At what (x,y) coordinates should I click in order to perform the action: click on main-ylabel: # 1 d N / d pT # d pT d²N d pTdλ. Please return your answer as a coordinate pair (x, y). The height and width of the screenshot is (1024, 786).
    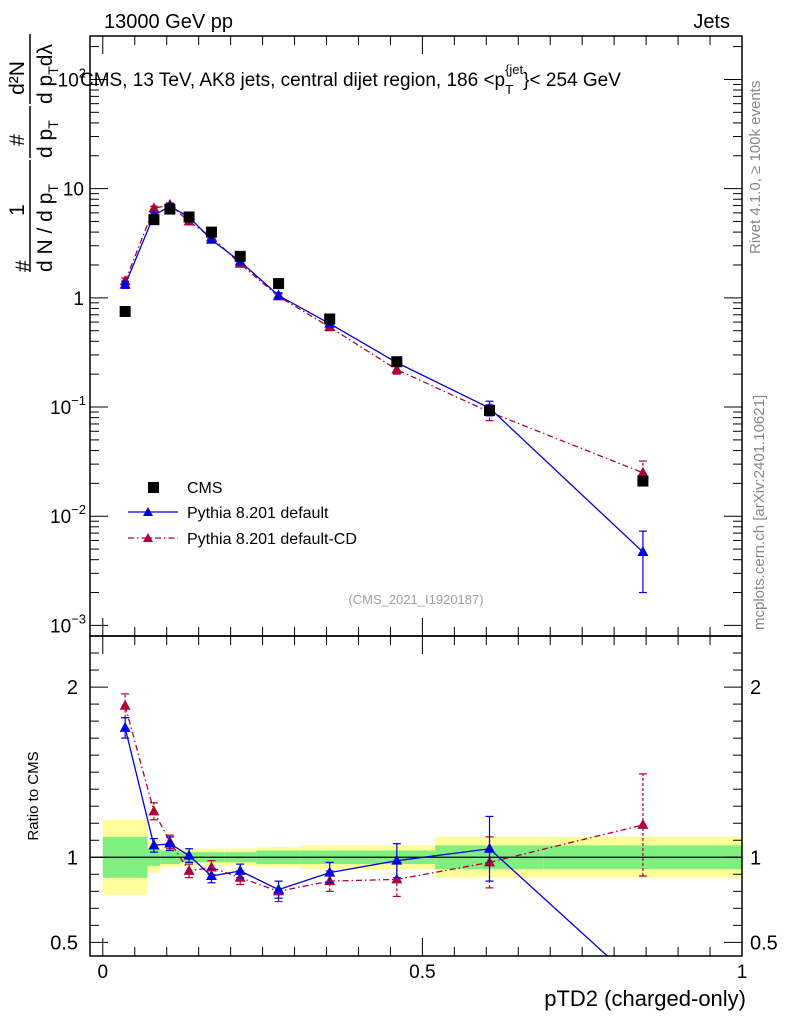
    Looking at the image, I should click on (33, 153).